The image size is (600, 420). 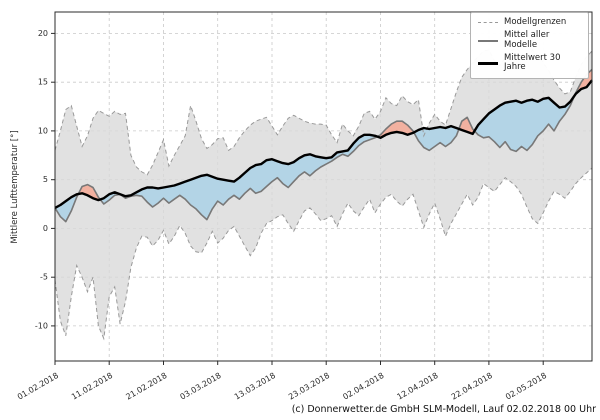 I want to click on y-tick-label: 0, so click(x=45, y=228).